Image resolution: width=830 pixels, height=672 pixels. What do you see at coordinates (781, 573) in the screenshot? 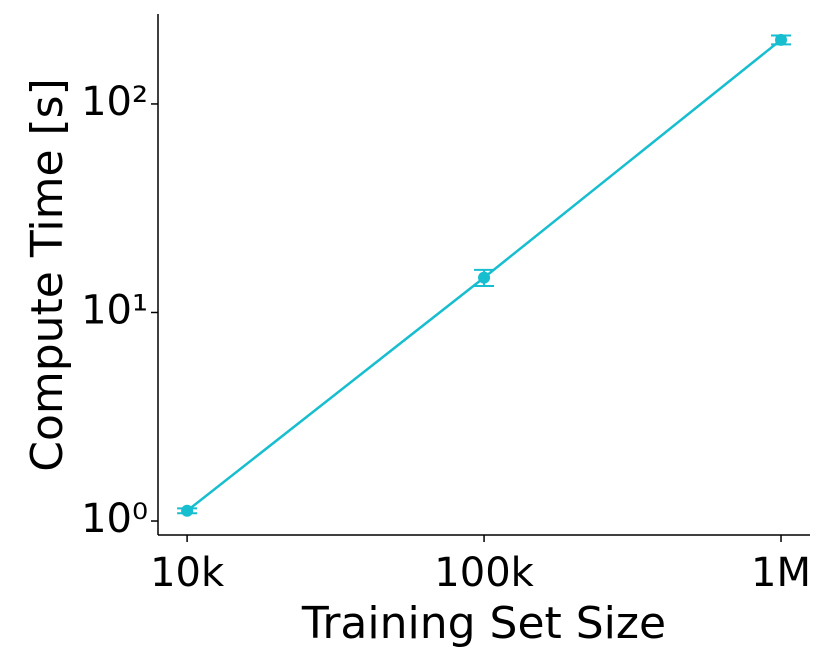
I see `x-tick-label: 1M` at bounding box center [781, 573].